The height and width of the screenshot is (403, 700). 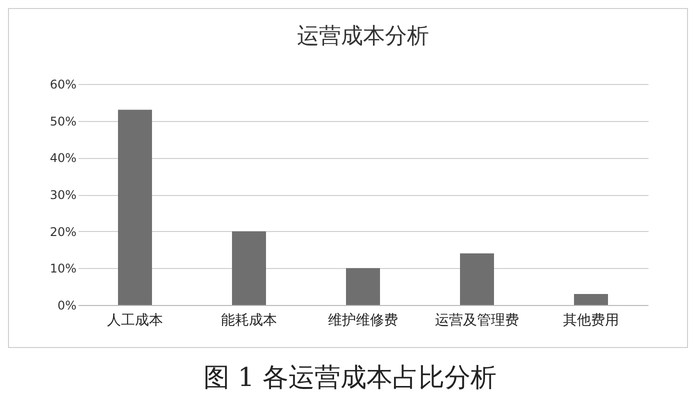 What do you see at coordinates (249, 320) in the screenshot?
I see `x-tick-label: 能耗成本` at bounding box center [249, 320].